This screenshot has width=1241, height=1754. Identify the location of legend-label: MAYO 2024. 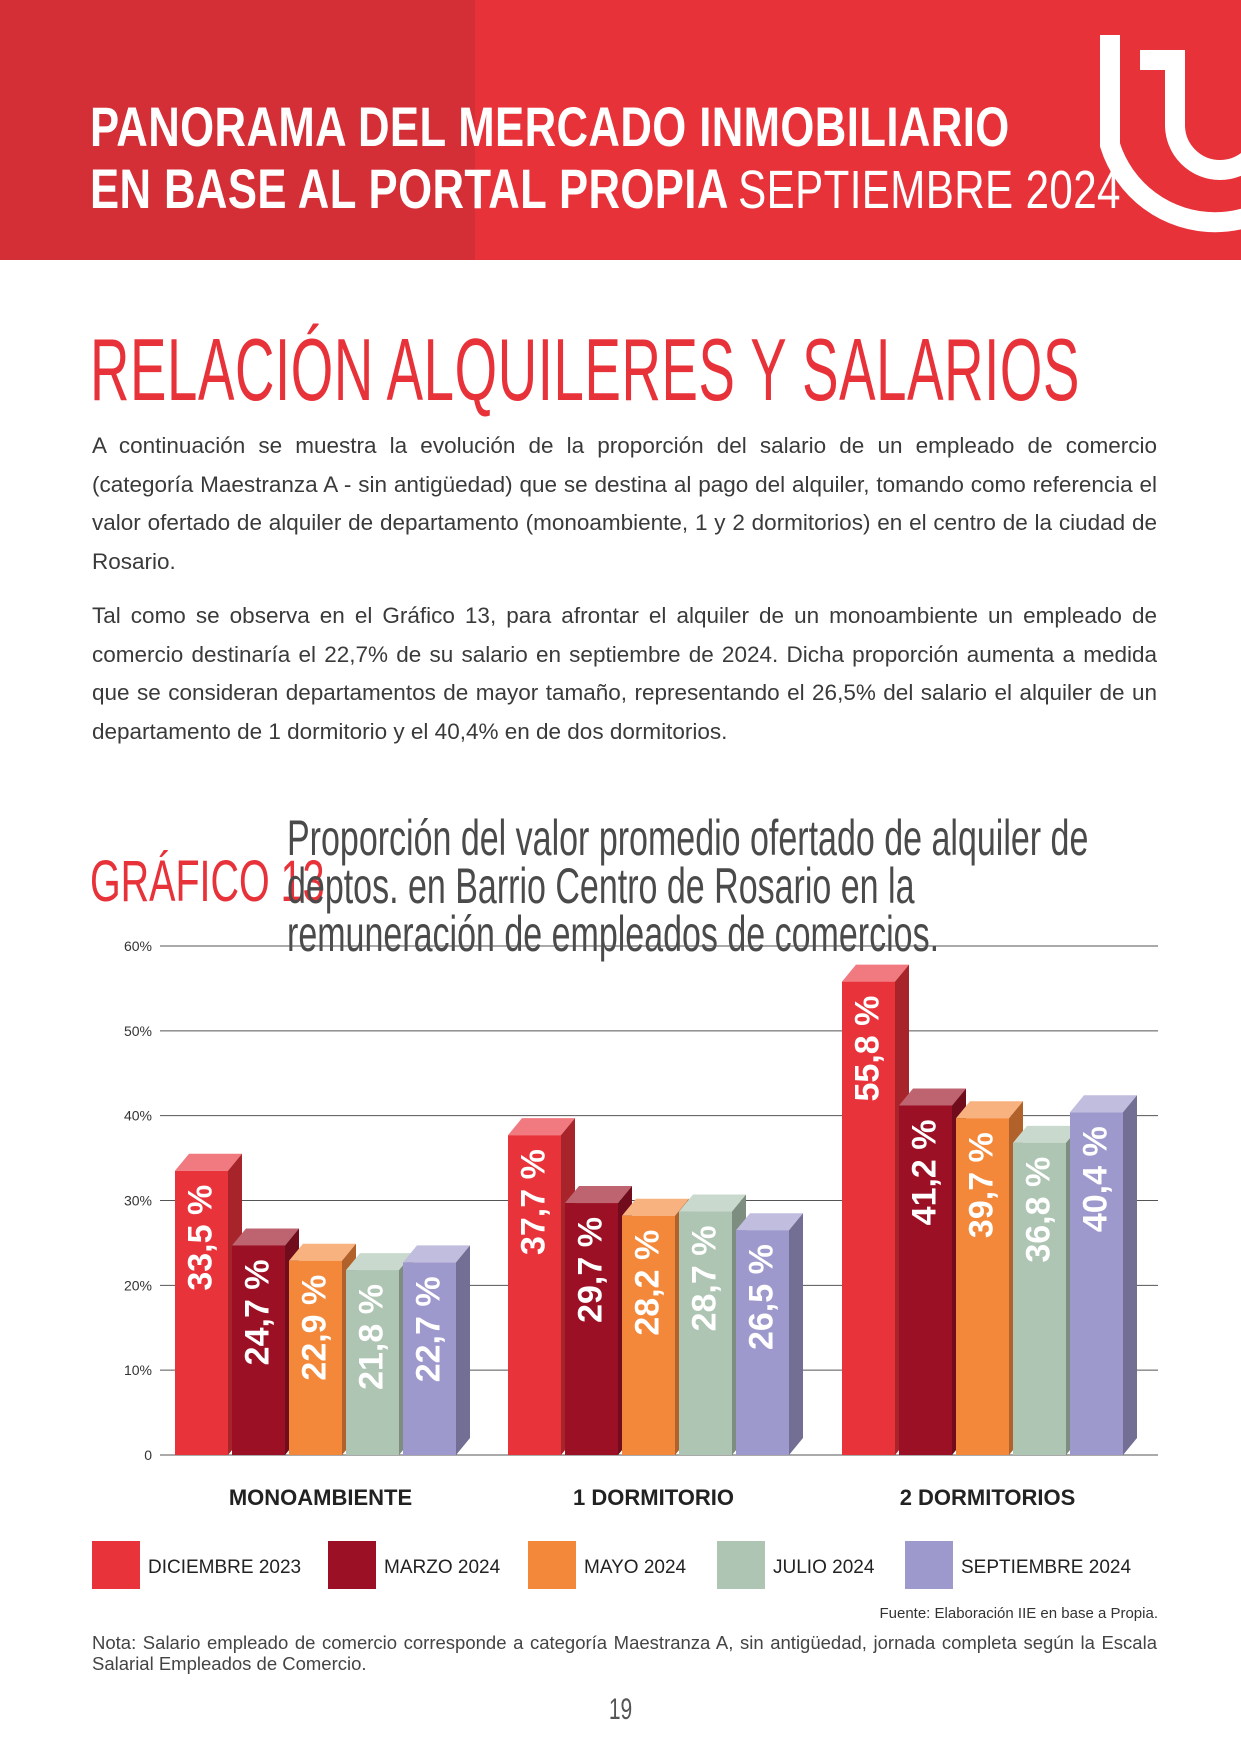
(635, 1567).